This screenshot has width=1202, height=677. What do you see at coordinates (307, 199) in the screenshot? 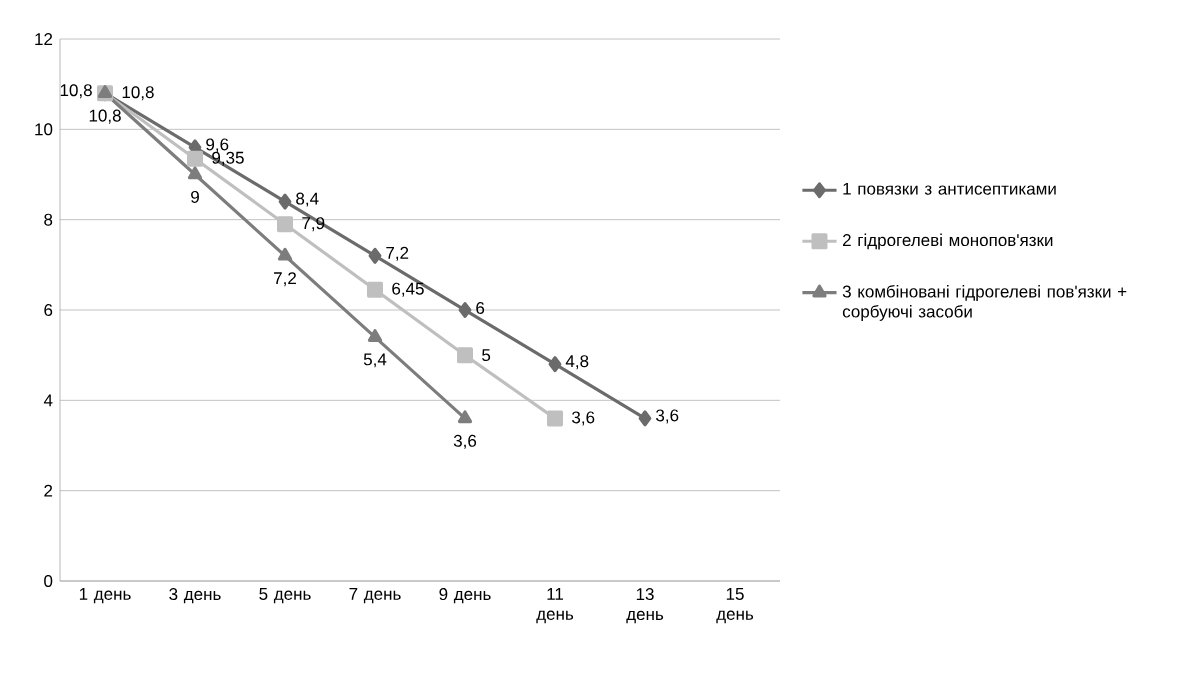
I see `data-label: 8,4` at bounding box center [307, 199].